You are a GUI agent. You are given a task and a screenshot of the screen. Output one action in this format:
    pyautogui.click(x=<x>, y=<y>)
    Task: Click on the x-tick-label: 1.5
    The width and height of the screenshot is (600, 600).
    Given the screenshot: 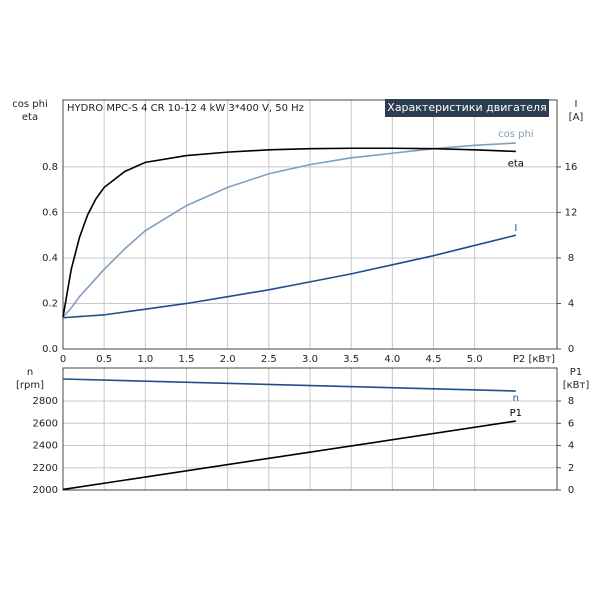 What is the action you would take?
    pyautogui.click(x=187, y=359)
    